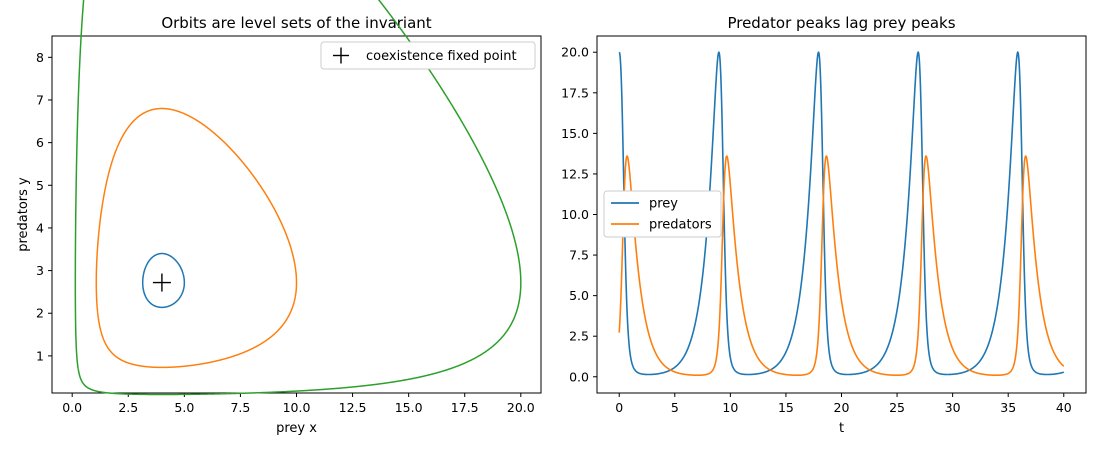 This screenshot has height=450, width=1100. Describe the element at coordinates (296, 428) in the screenshot. I see `phase-plot-xlabel: prey x` at that location.